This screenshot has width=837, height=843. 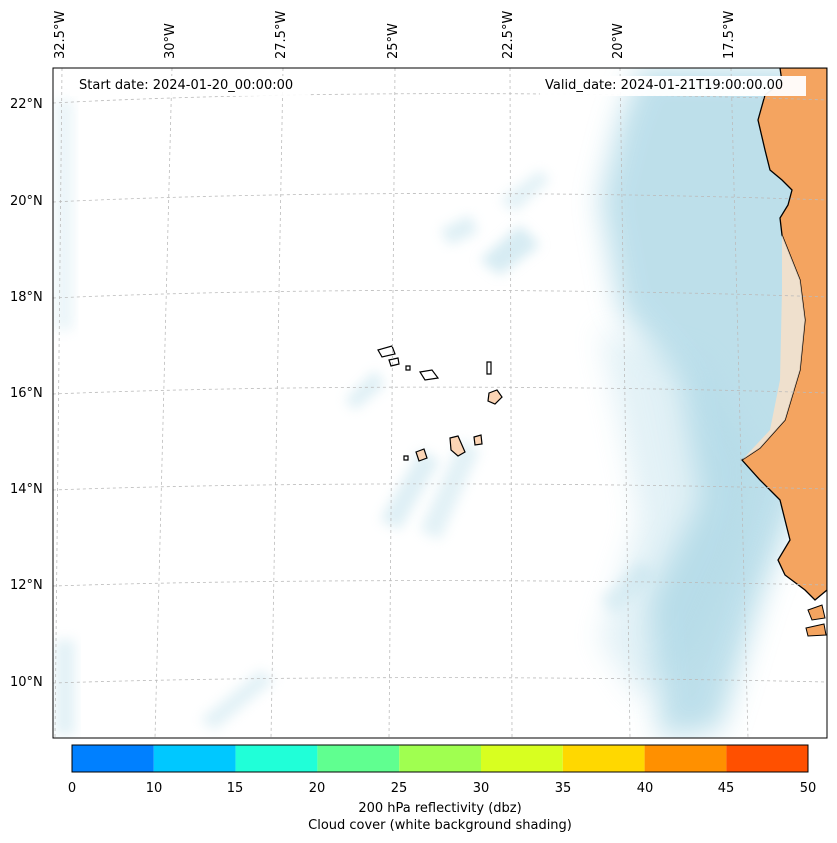 I want to click on colorbar-sublabel: Cloud cover (white background shading), so click(x=440, y=825).